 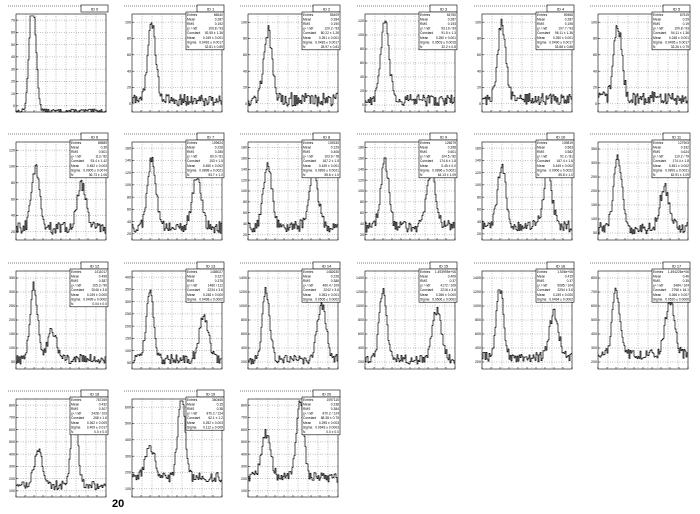 What do you see at coordinates (447, 175) in the screenshot?
I see `stats-value: 64.13 ± 1.09` at bounding box center [447, 175].